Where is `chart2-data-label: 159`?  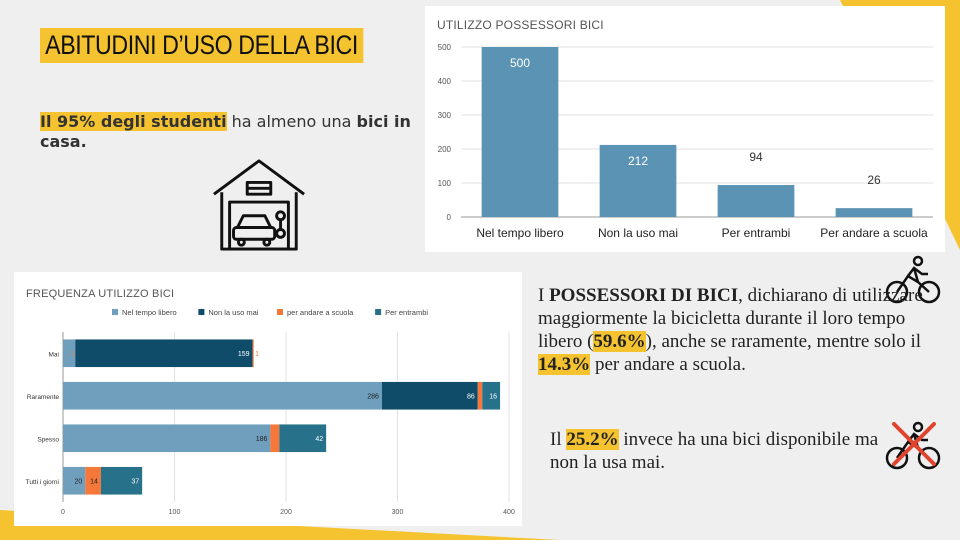
chart2-data-label: 159 is located at coordinates (244, 354).